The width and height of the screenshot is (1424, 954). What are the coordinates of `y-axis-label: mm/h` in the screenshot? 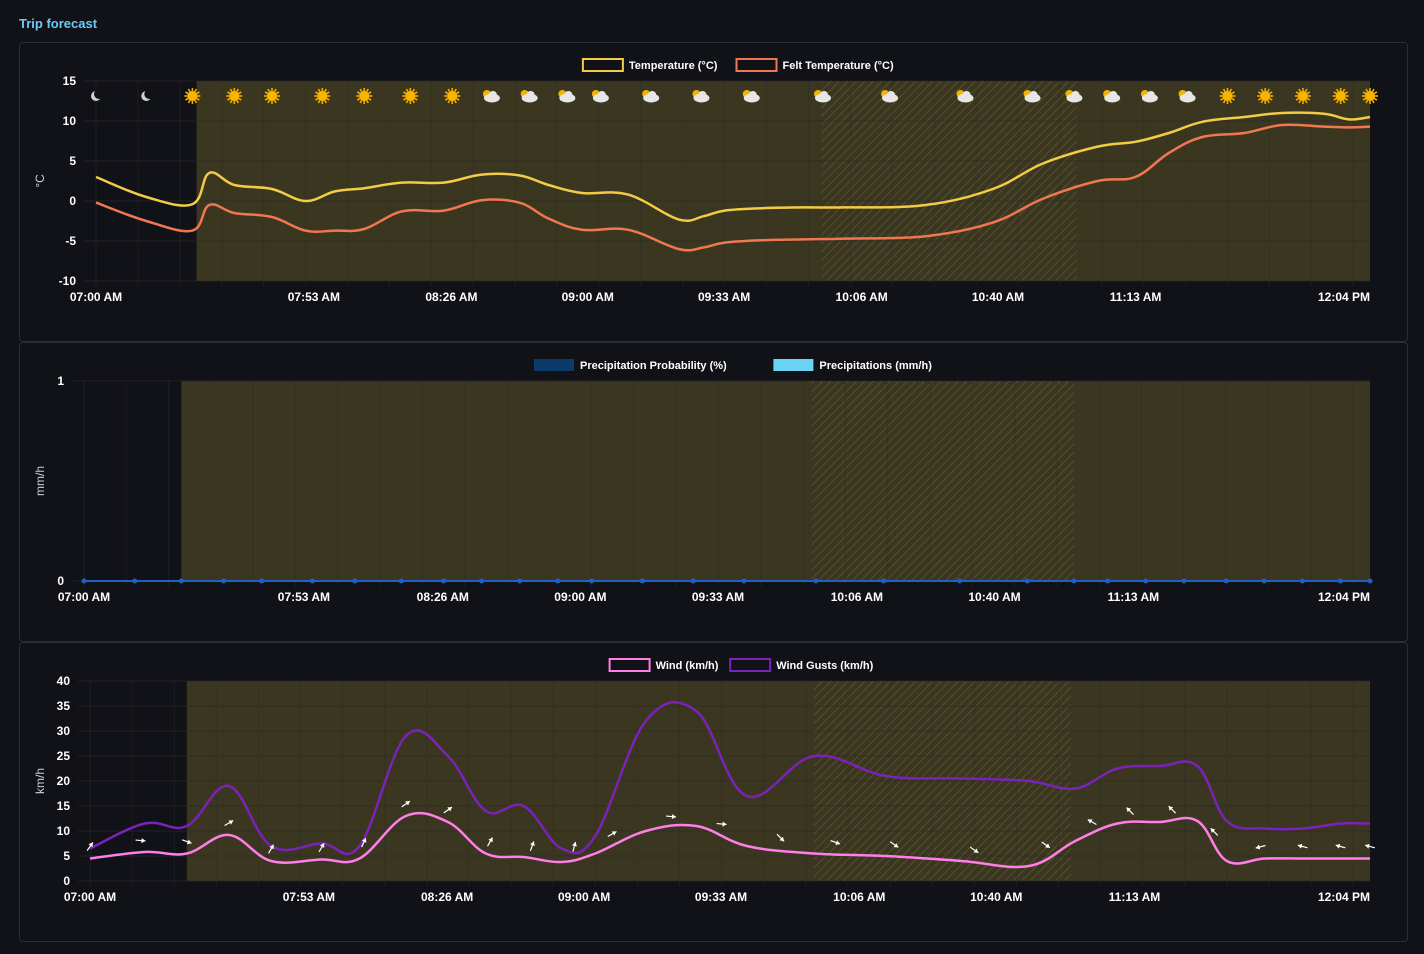 It's located at (40, 481).